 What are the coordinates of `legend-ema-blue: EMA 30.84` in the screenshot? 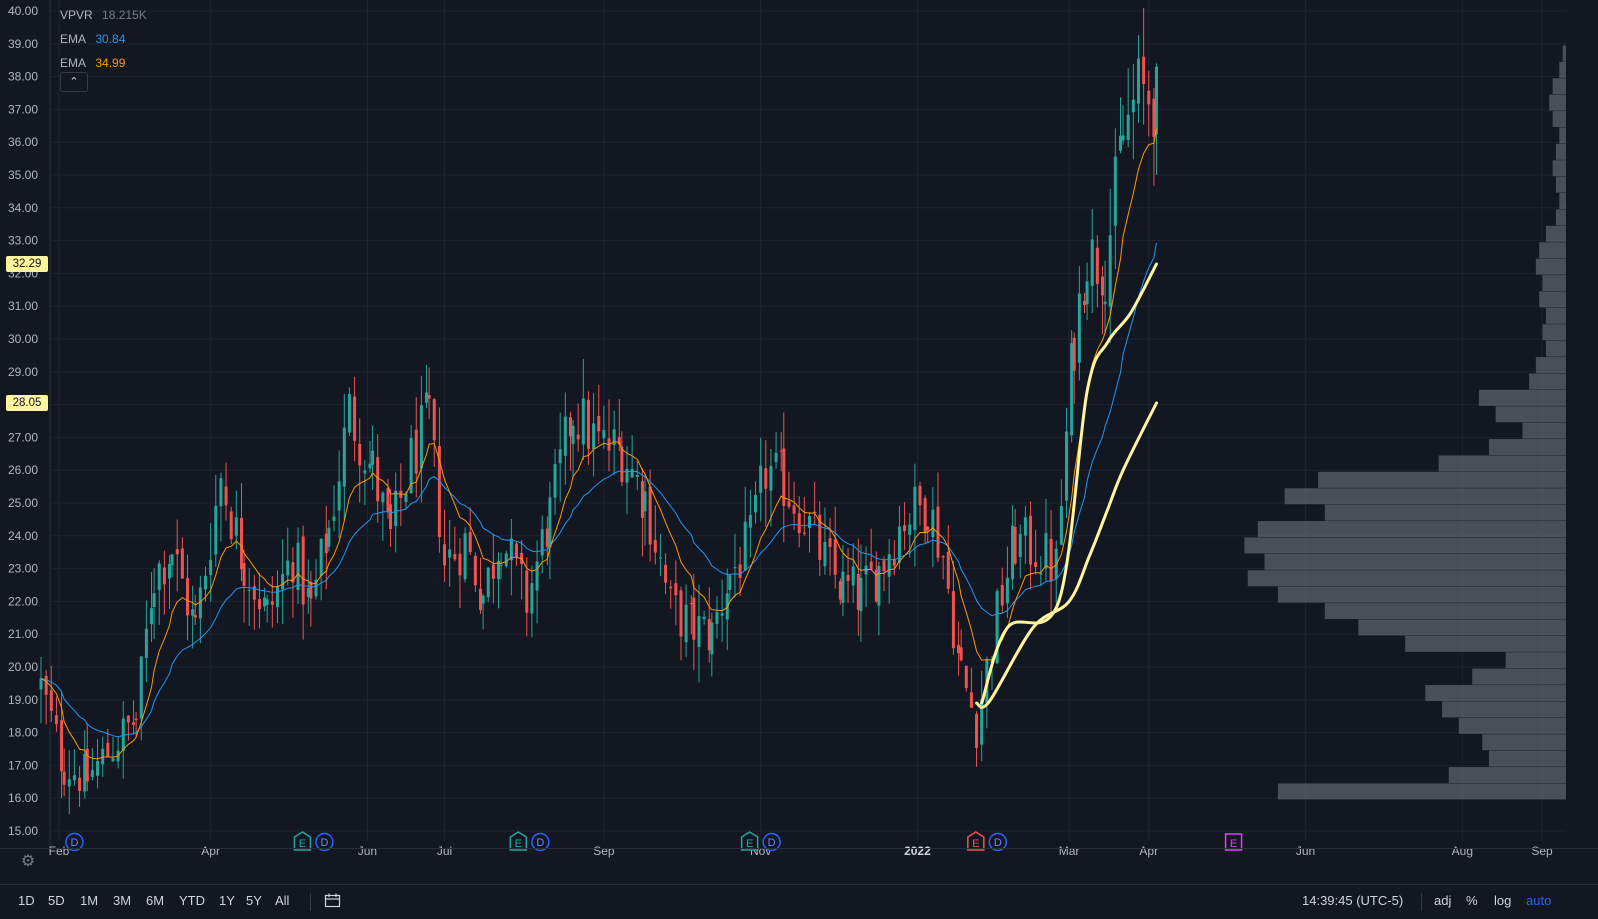 It's located at (103, 39).